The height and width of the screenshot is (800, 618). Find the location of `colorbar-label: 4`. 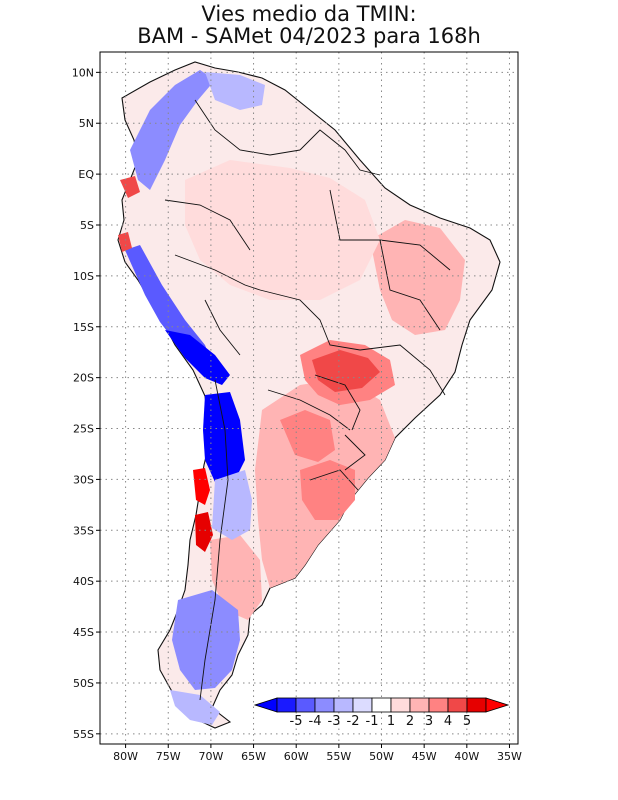

colorbar-label: 4 is located at coordinates (448, 721).